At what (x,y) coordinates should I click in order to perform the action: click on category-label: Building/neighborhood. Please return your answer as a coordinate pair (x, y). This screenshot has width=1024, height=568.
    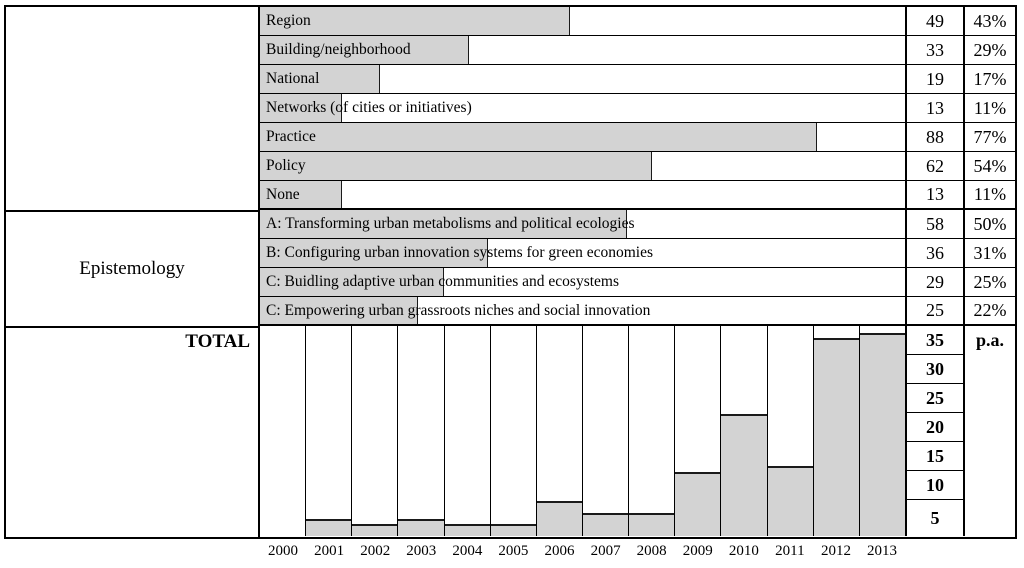
    Looking at the image, I should click on (338, 49).